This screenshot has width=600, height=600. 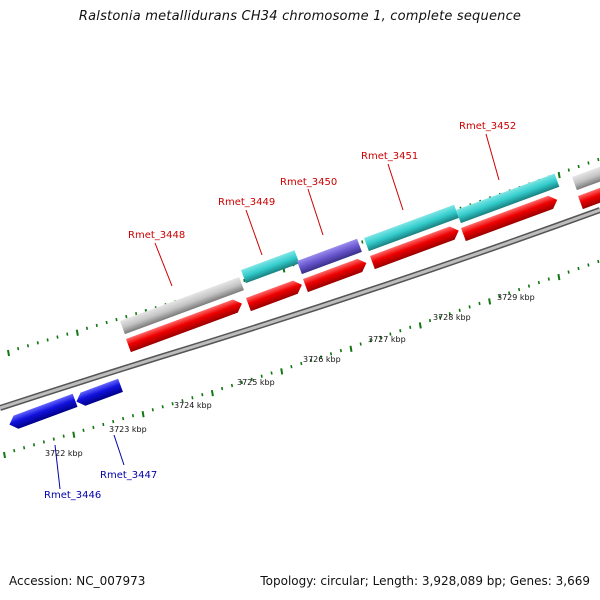 What do you see at coordinates (64, 453) in the screenshot?
I see `kbp-label: 3722 kbp` at bounding box center [64, 453].